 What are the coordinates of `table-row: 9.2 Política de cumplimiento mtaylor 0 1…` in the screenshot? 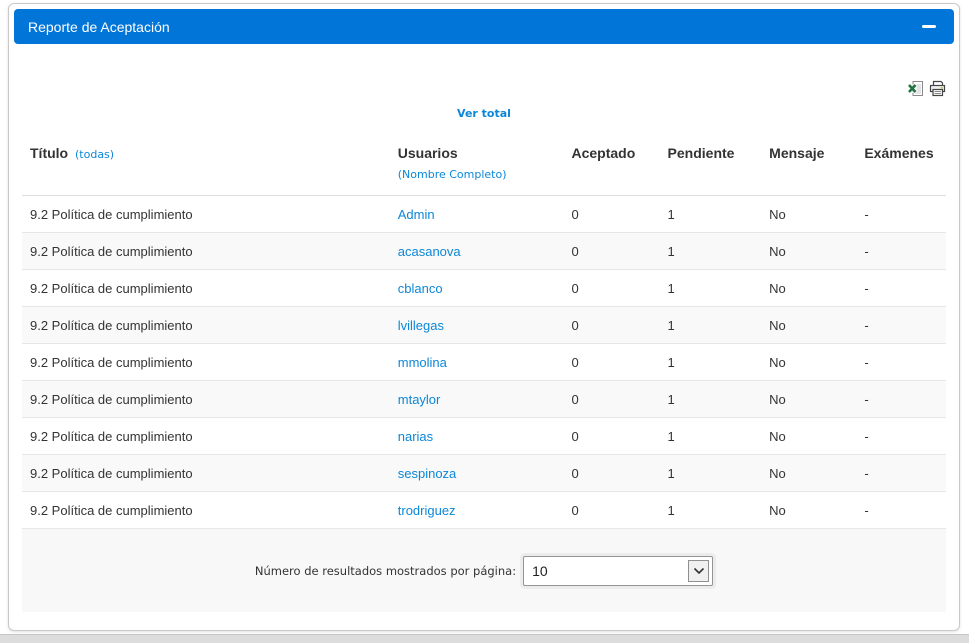 It's located at (484, 399).